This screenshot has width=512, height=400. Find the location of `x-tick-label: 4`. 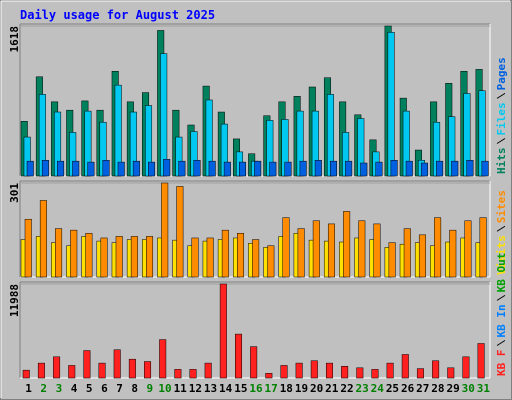

x-tick-label: 4 is located at coordinates (74, 388).